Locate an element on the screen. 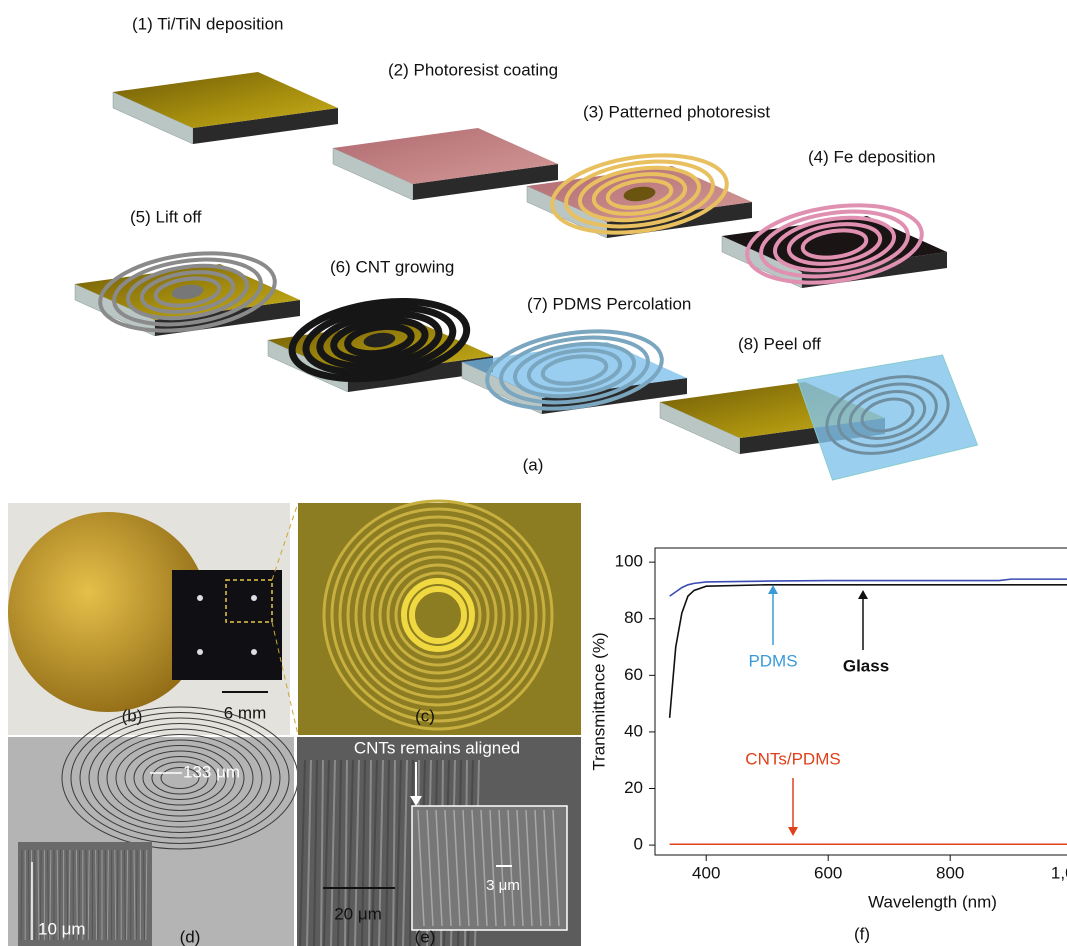 This screenshot has height=946, width=1067. scale-label: 3 μm is located at coordinates (503, 885).